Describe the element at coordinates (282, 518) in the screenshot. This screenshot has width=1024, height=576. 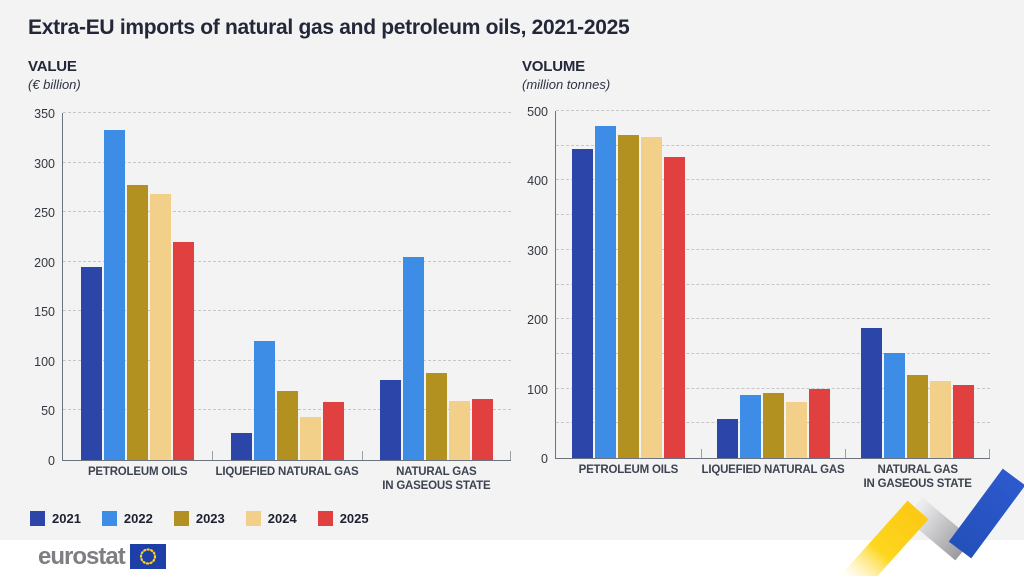
I see `legend-label: 2024` at that location.